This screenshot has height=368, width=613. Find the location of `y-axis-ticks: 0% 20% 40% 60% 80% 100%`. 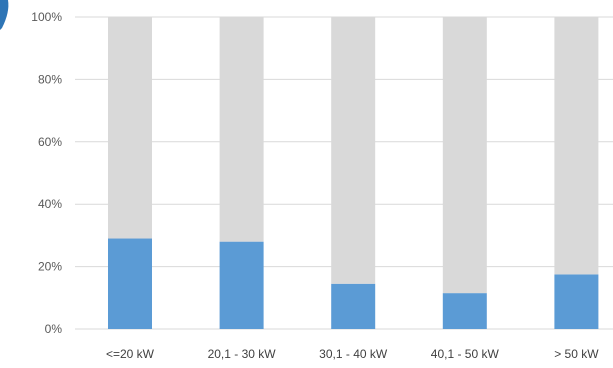

y-axis-ticks: 0% 20% 40% 60% 80% 100% is located at coordinates (46, 173).